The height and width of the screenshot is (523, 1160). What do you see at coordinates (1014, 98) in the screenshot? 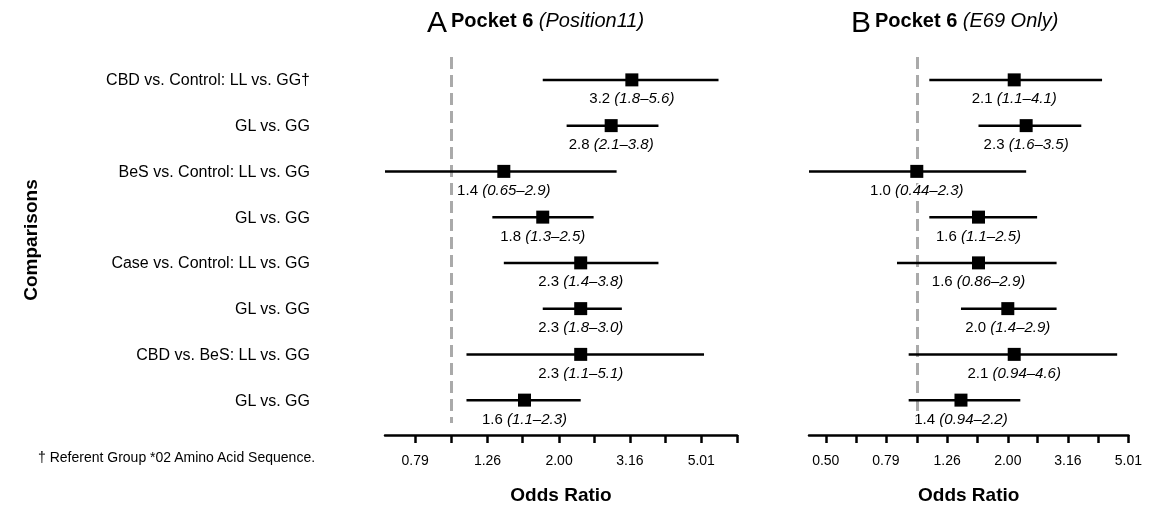
I see `data-label: 2.1 (1.1–4.1)` at bounding box center [1014, 98].